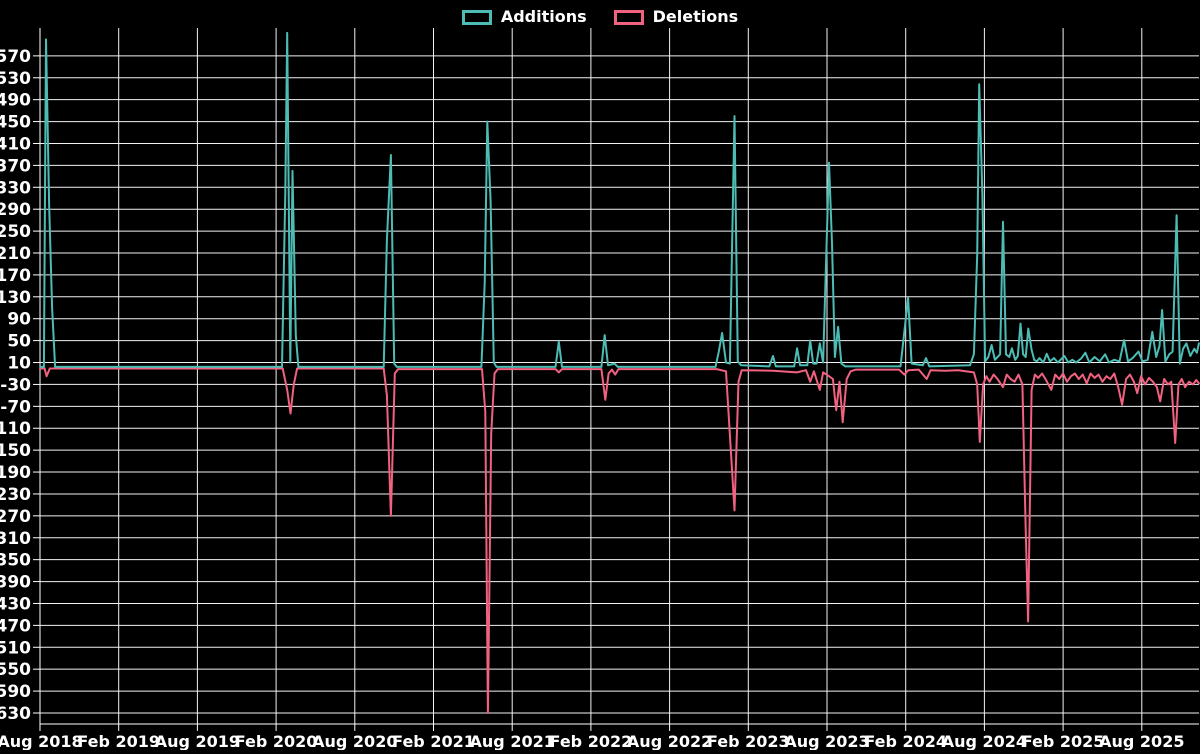 This screenshot has height=754, width=1200. Describe the element at coordinates (15, 123) in the screenshot. I see `y-tick-label: 450` at that location.